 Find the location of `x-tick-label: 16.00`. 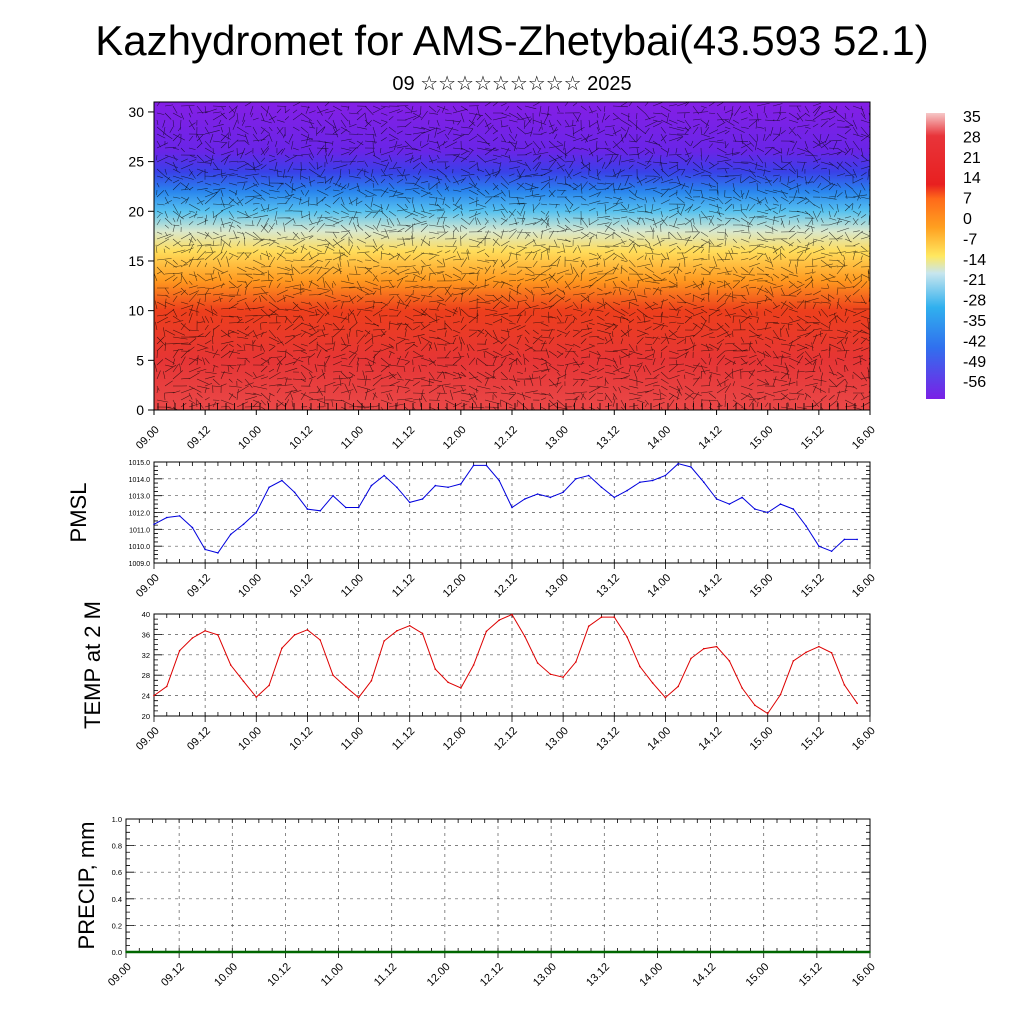

x-tick-label: 16.00 is located at coordinates (864, 586).